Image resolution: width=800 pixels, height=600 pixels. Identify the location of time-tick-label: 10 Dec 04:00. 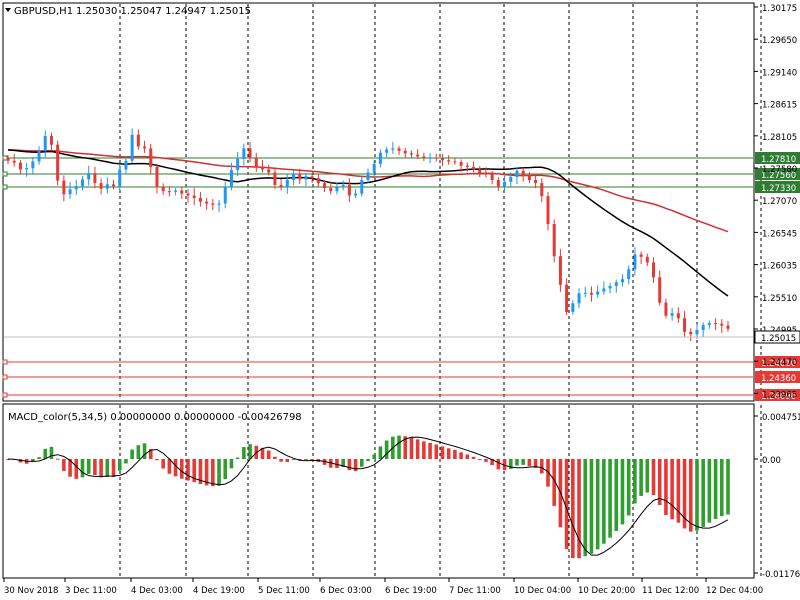
(542, 591).